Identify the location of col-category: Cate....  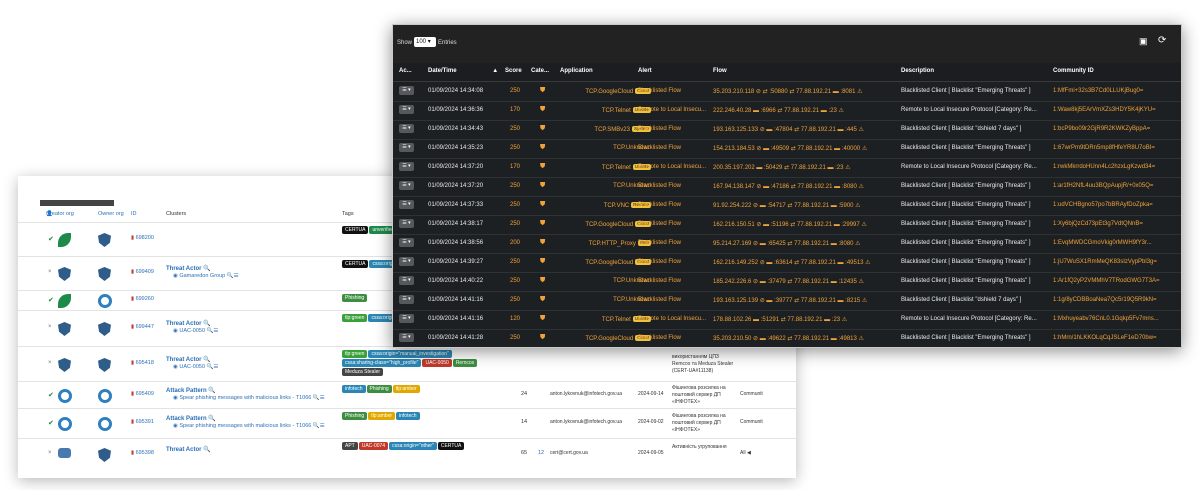
(540, 71).